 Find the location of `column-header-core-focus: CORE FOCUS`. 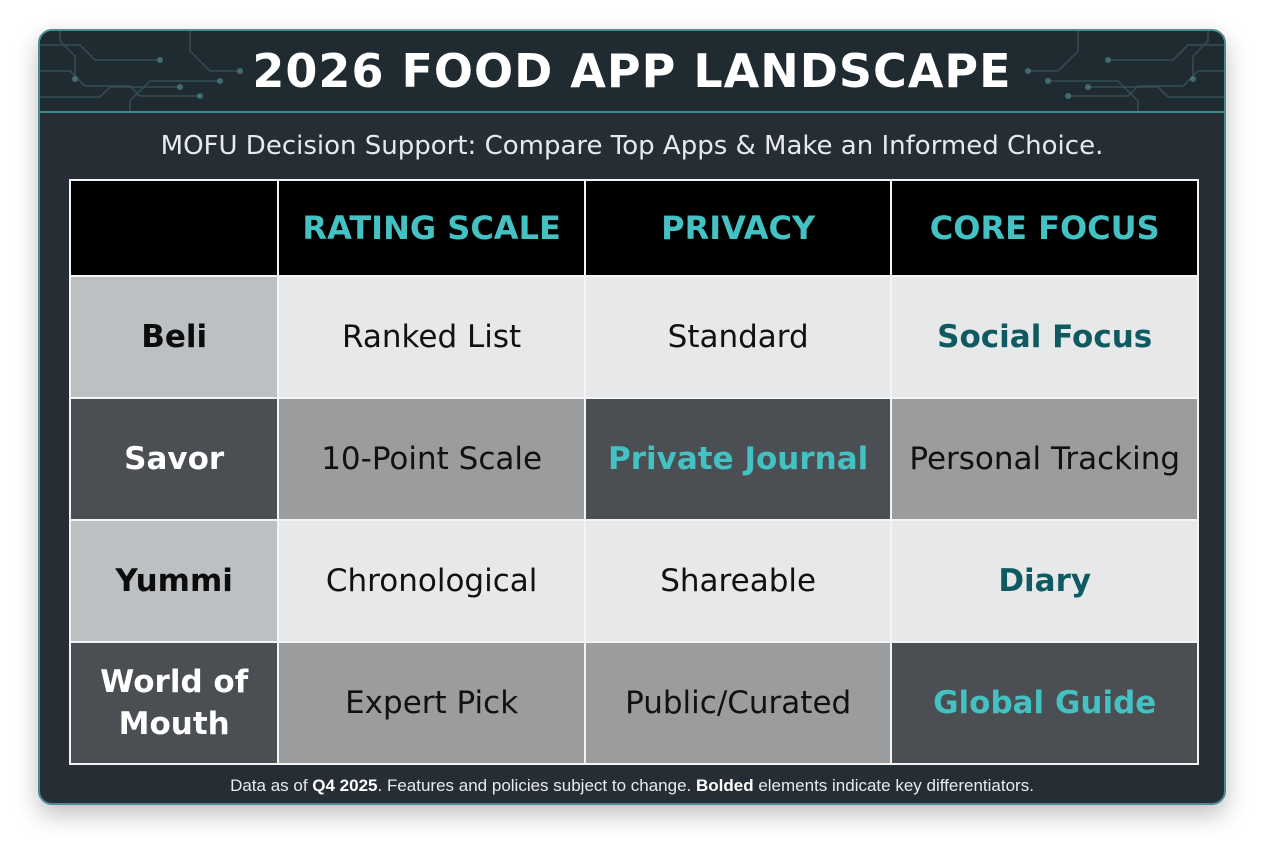

column-header-core-focus: CORE FOCUS is located at coordinates (1044, 228).